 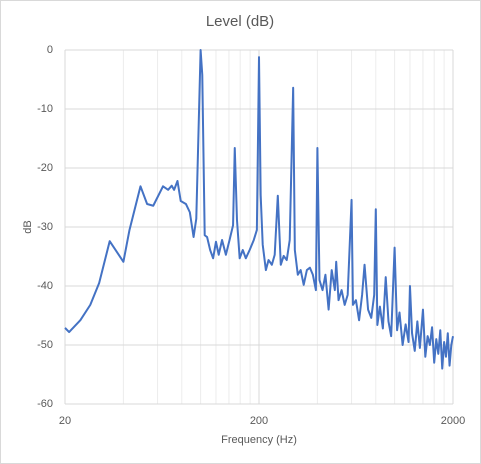 What do you see at coordinates (45, 286) in the screenshot?
I see `y-tick-label: -40` at bounding box center [45, 286].